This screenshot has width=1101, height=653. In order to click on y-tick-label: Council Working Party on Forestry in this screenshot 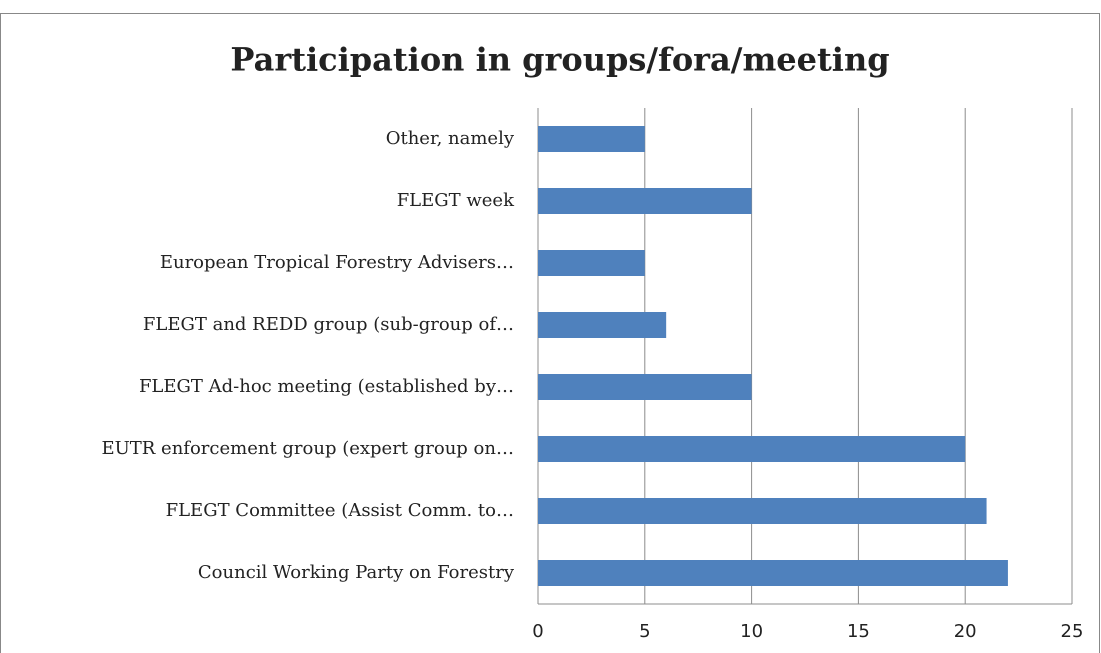, I will do `click(356, 572)`.